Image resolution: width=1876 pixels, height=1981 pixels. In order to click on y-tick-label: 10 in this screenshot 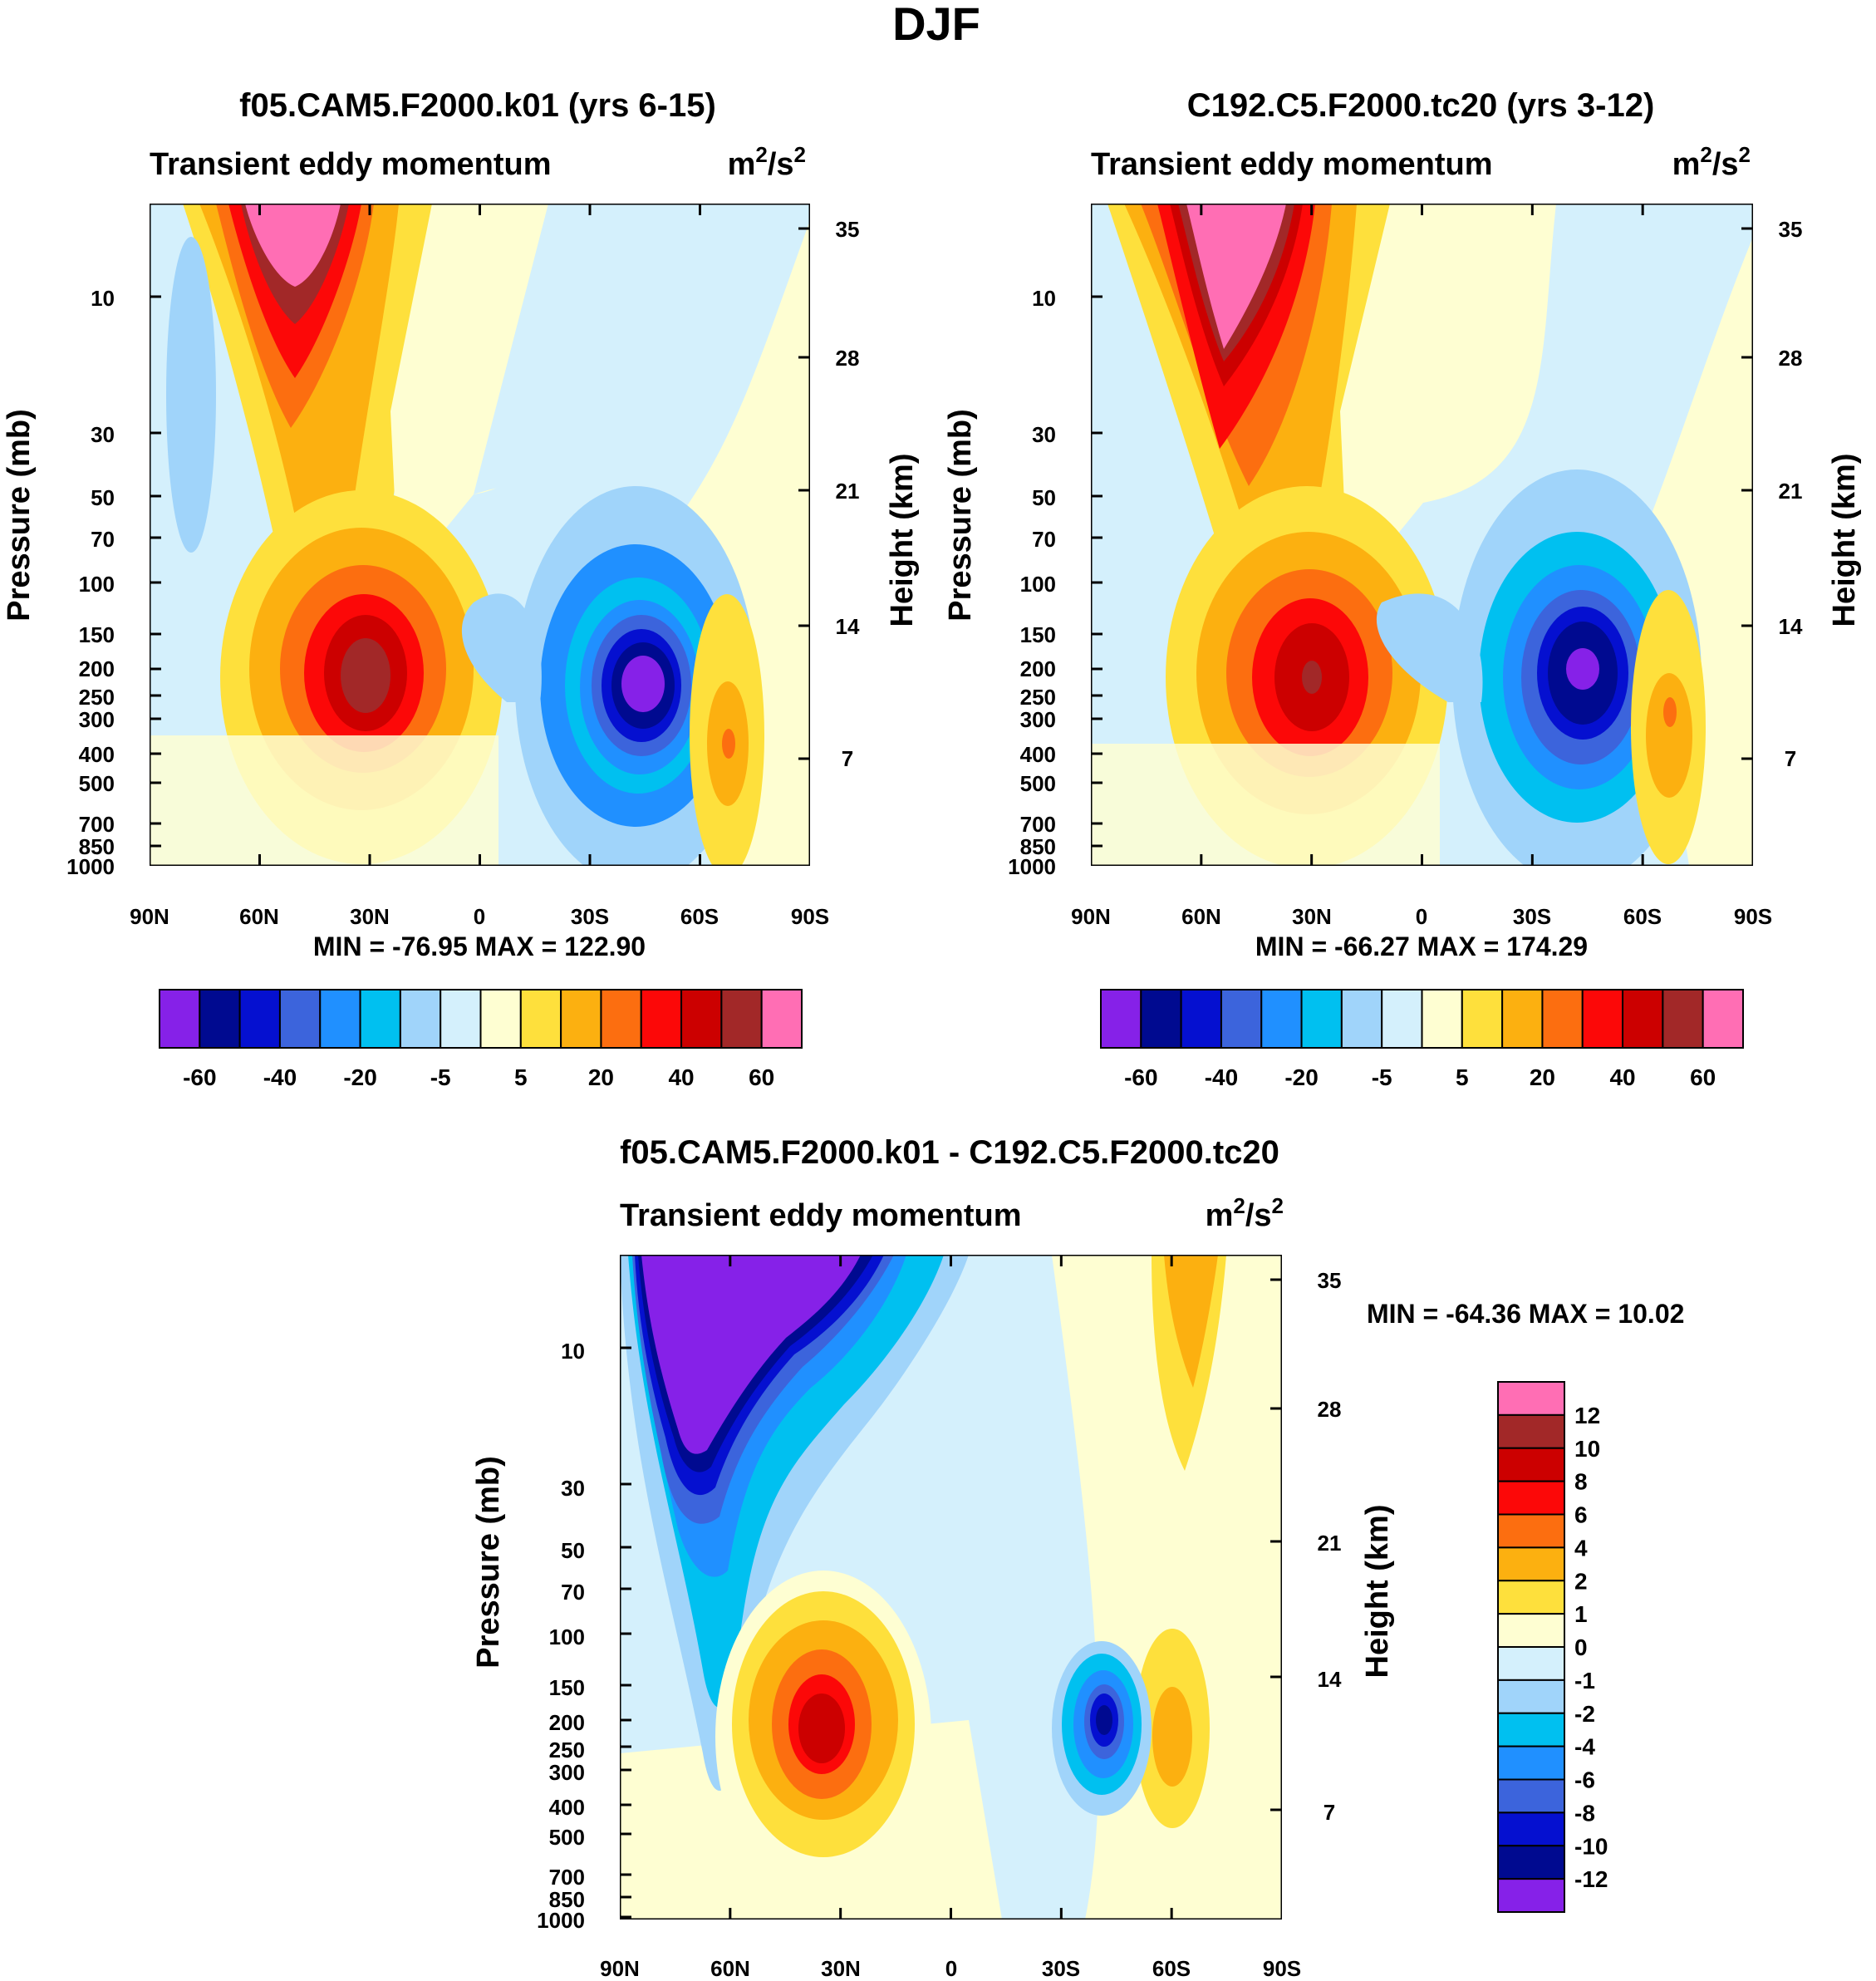, I will do `click(1044, 298)`.